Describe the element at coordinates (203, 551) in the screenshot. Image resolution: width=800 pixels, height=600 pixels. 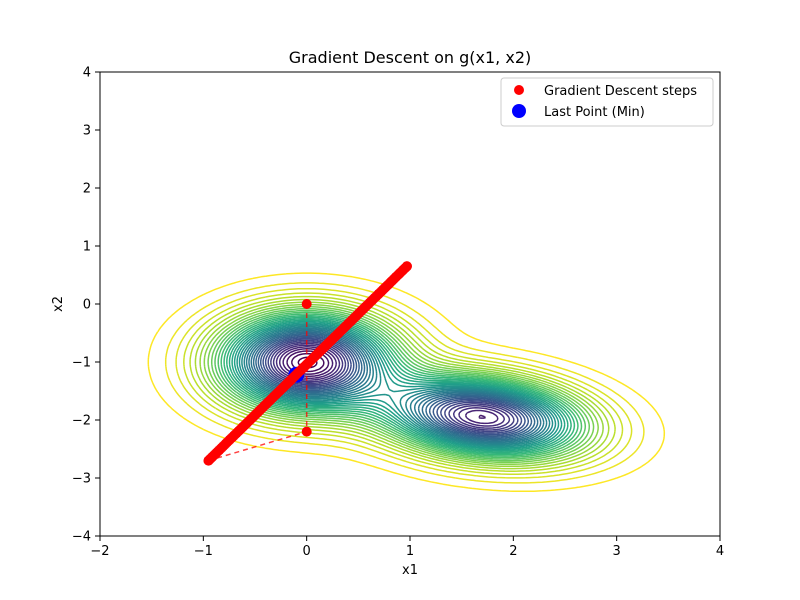
I see `x-tick-label: −1` at that location.